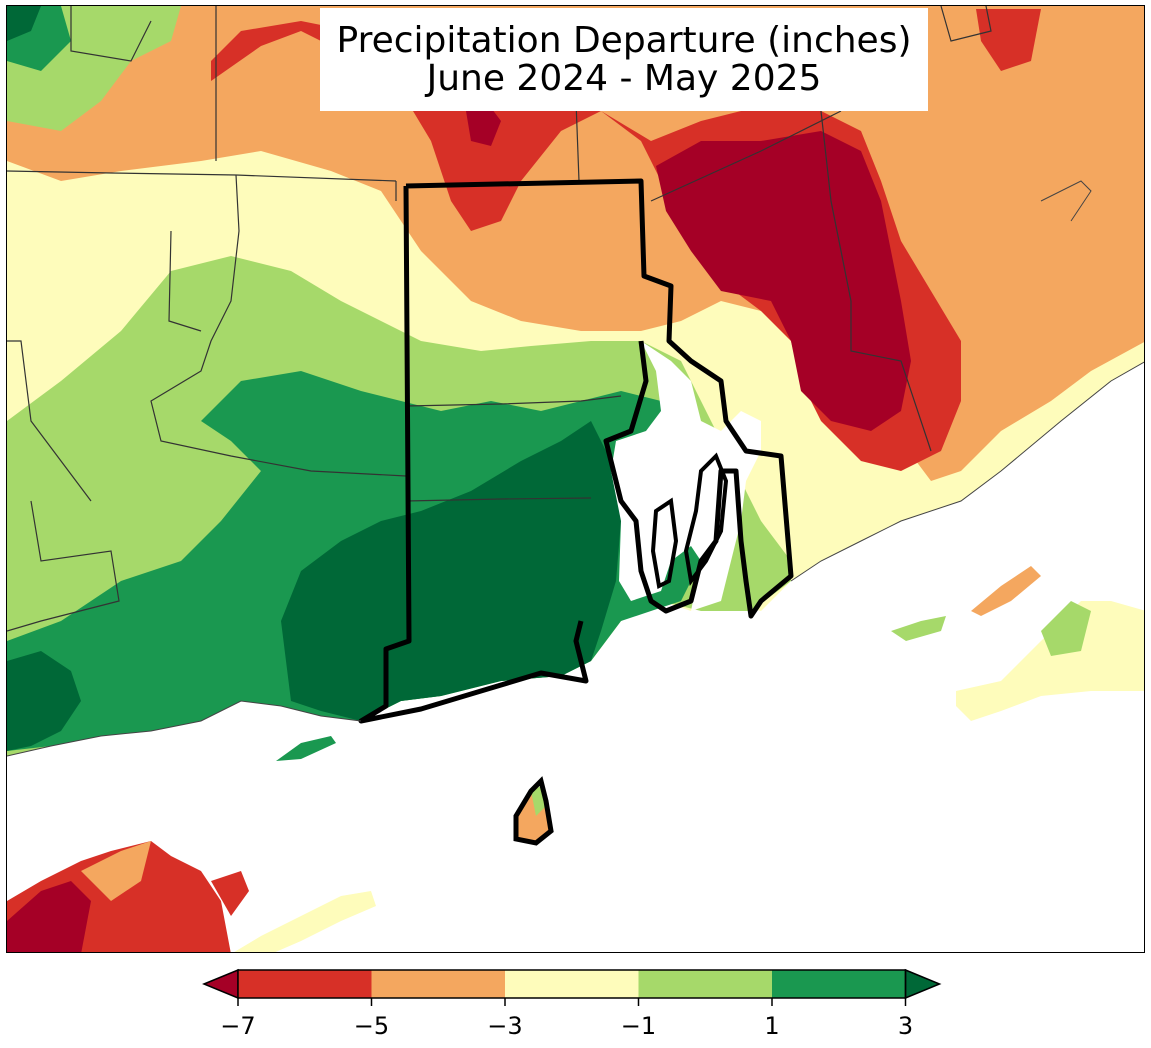  What do you see at coordinates (230, 893) in the screenshot?
I see `long-island-fork` at bounding box center [230, 893].